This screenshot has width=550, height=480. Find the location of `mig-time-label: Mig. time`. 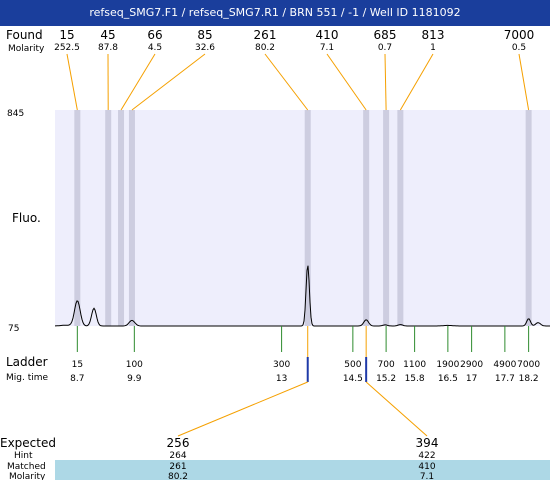

mig-time-label: Mig. time is located at coordinates (27, 378).